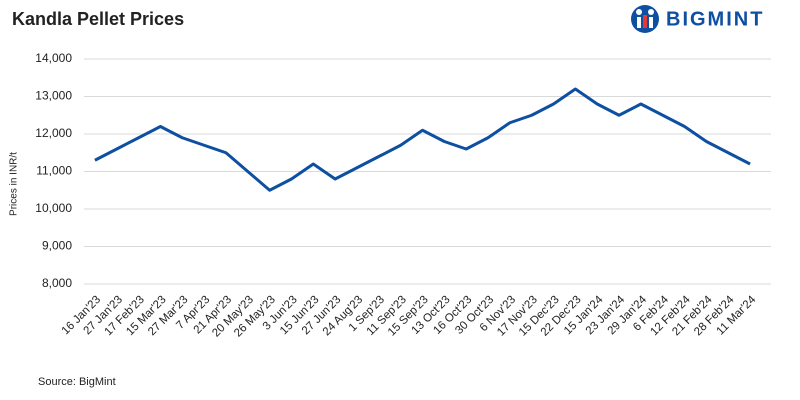  Describe the element at coordinates (53, 96) in the screenshot. I see `y-tick-label: 13,000` at that location.